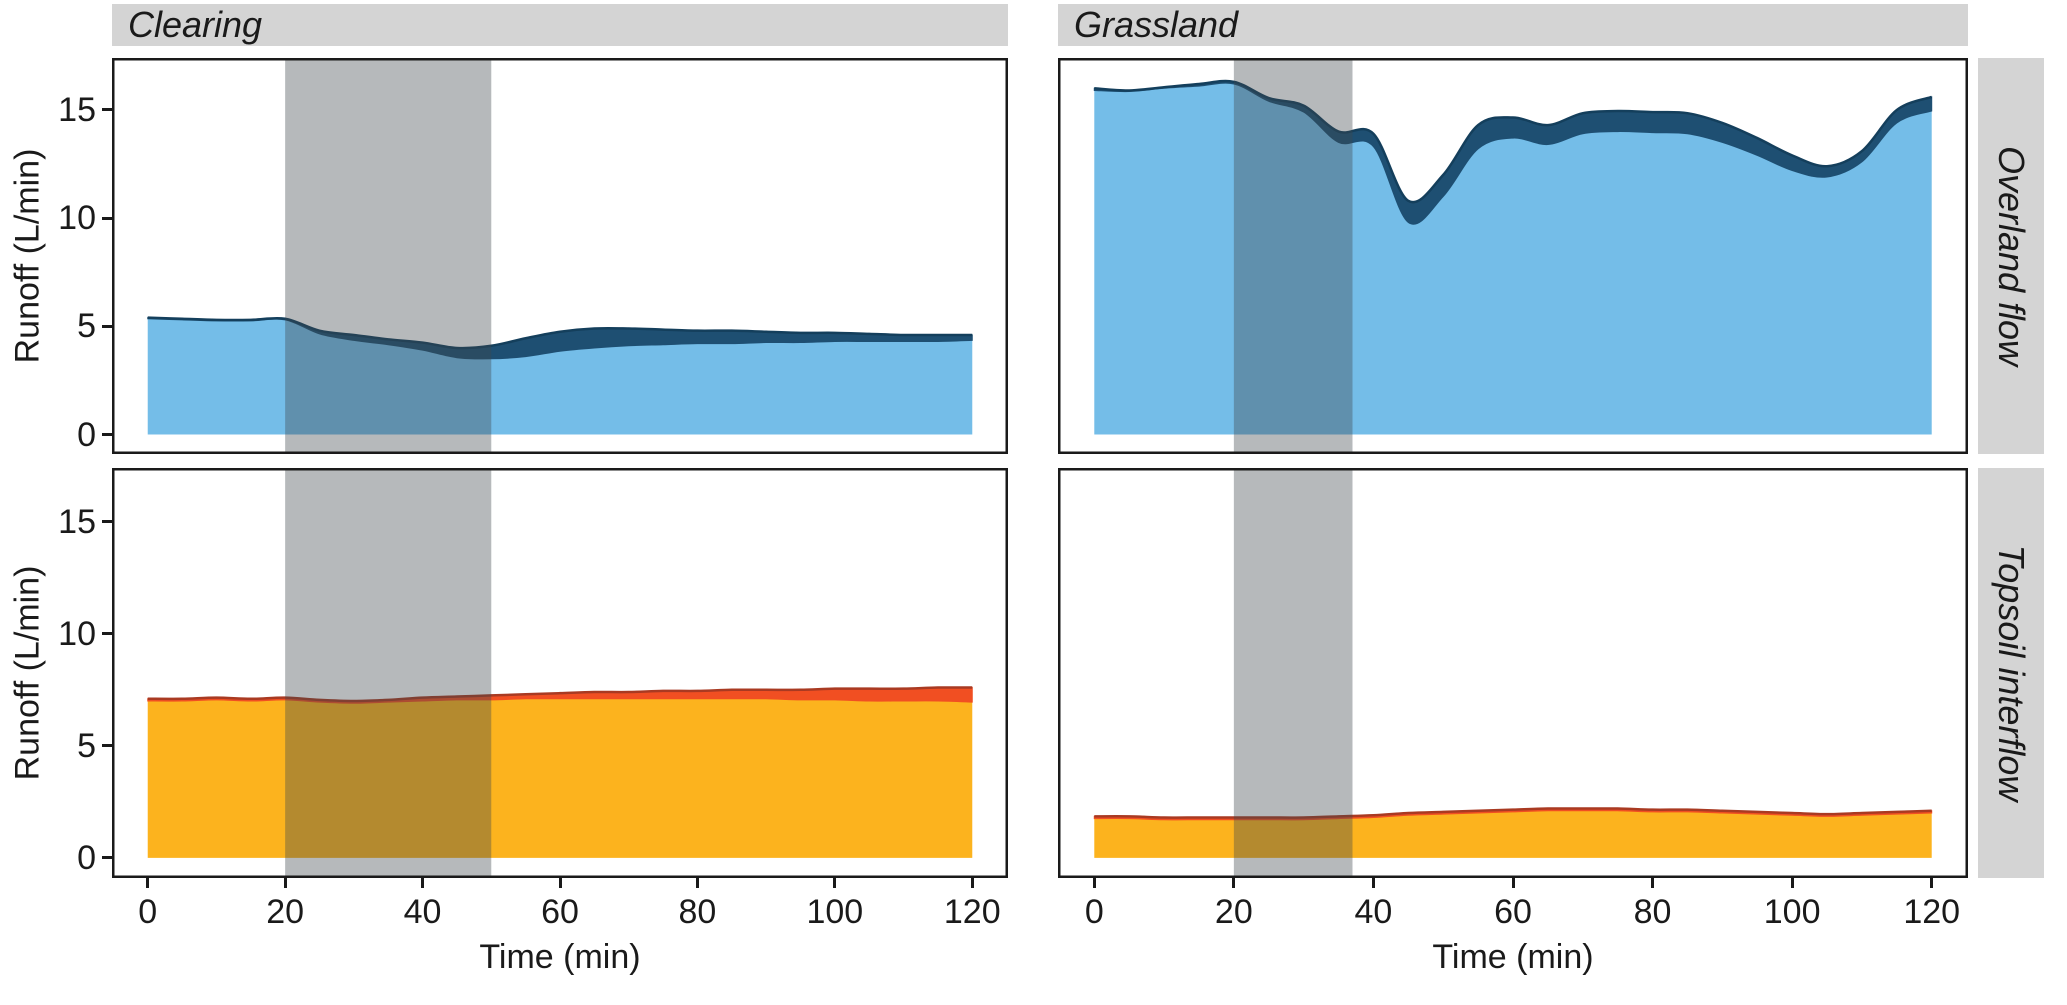 The height and width of the screenshot is (1005, 2067). What do you see at coordinates (560, 957) in the screenshot?
I see `x-axis-title-clearing: Time (min)` at bounding box center [560, 957].